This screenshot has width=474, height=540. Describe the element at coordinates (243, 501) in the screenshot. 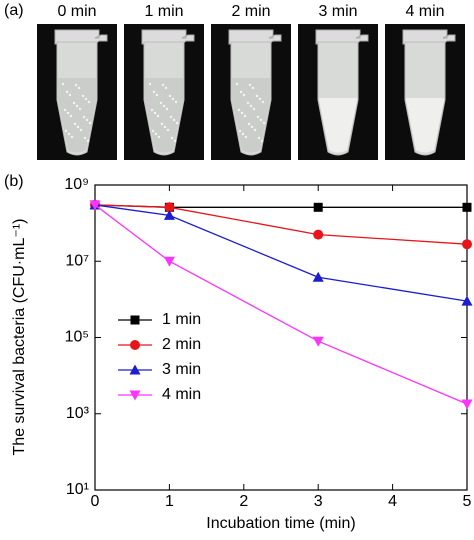

I see `x-tick-label: 2` at that location.